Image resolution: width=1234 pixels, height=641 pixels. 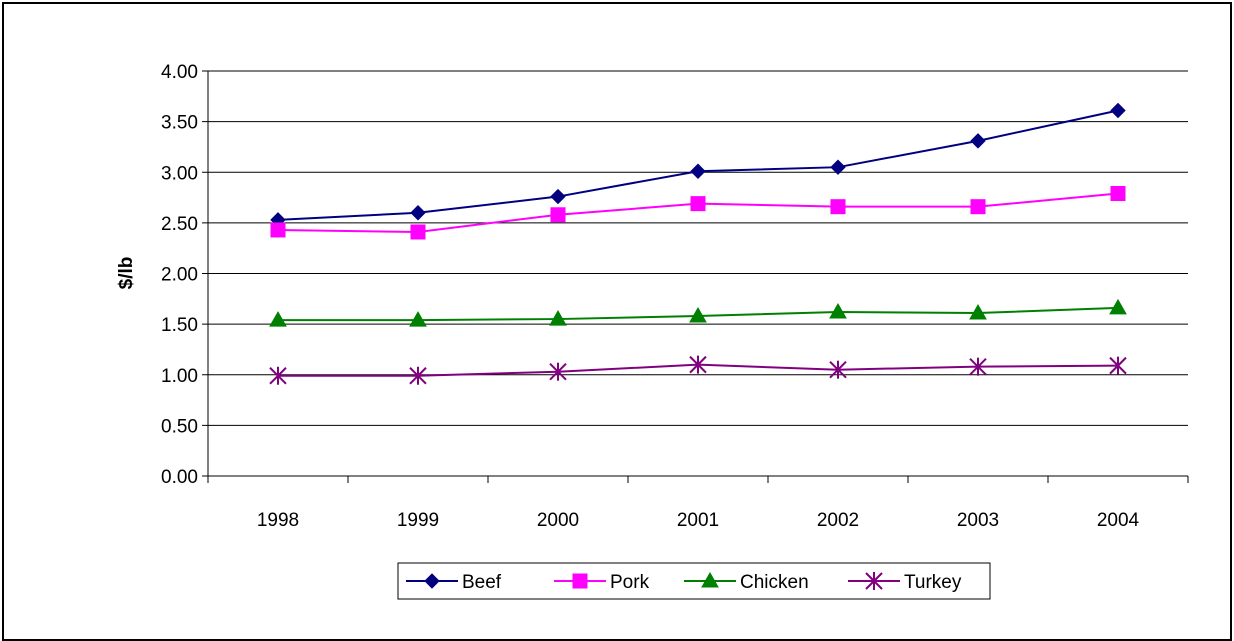 I want to click on y-tick-label: 4.00, so click(x=179, y=72).